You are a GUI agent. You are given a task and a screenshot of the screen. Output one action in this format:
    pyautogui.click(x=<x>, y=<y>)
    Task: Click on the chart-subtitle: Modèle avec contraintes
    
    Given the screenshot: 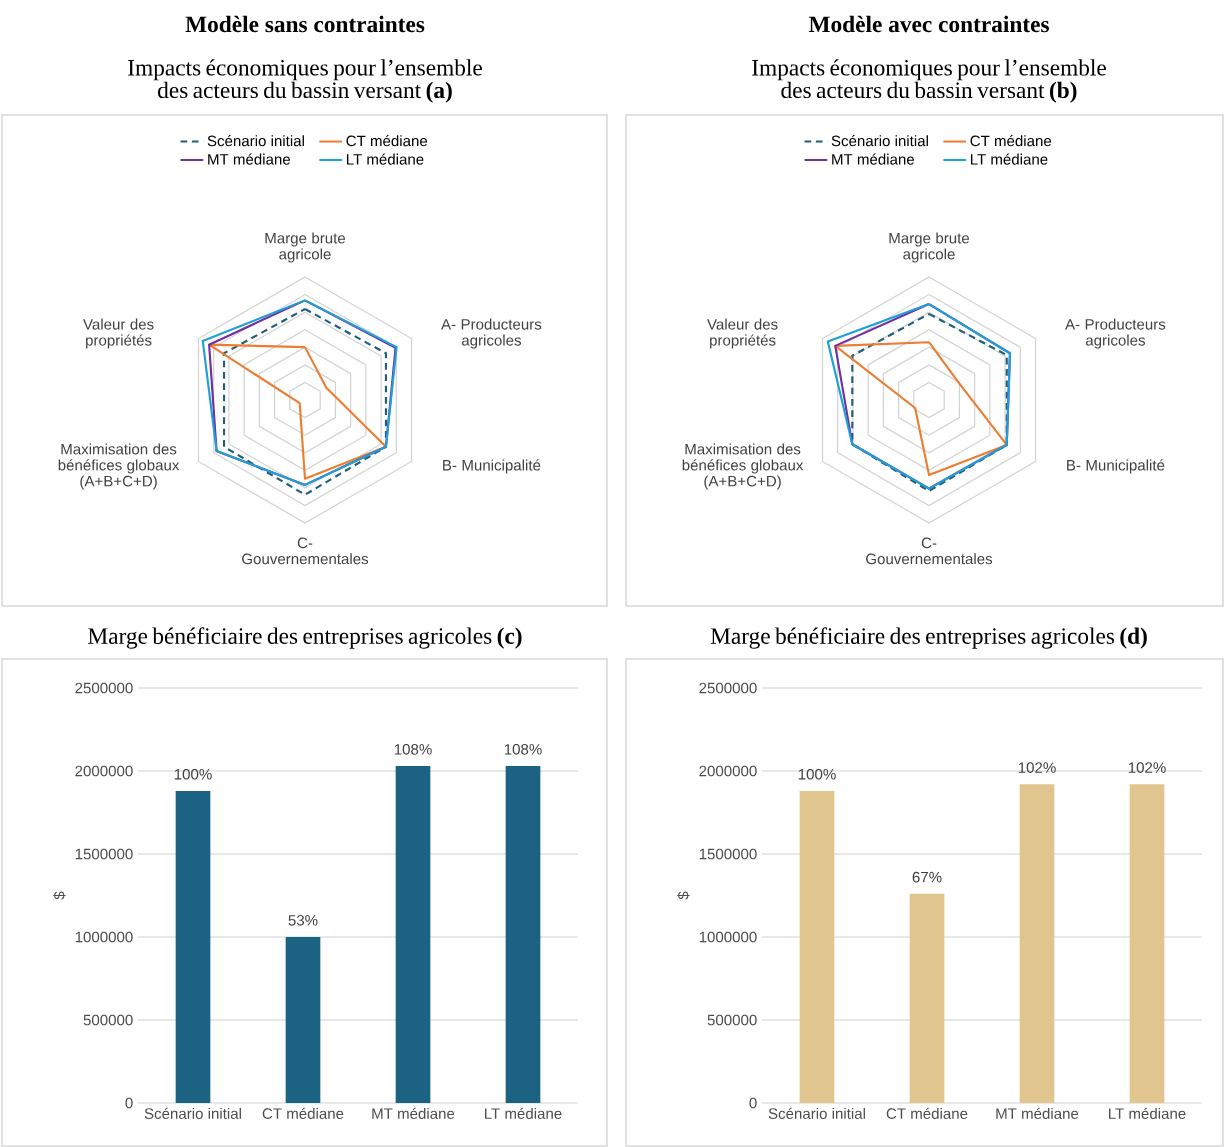 What is the action you would take?
    pyautogui.click(x=928, y=24)
    